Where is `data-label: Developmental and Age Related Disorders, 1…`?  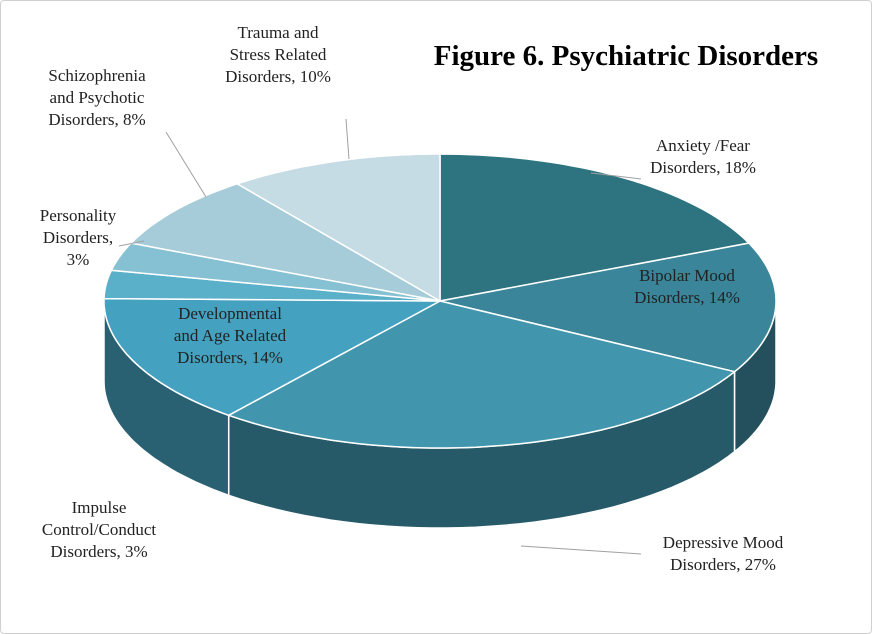
data-label: Developmental and Age Related Disorders, 1… is located at coordinates (230, 335).